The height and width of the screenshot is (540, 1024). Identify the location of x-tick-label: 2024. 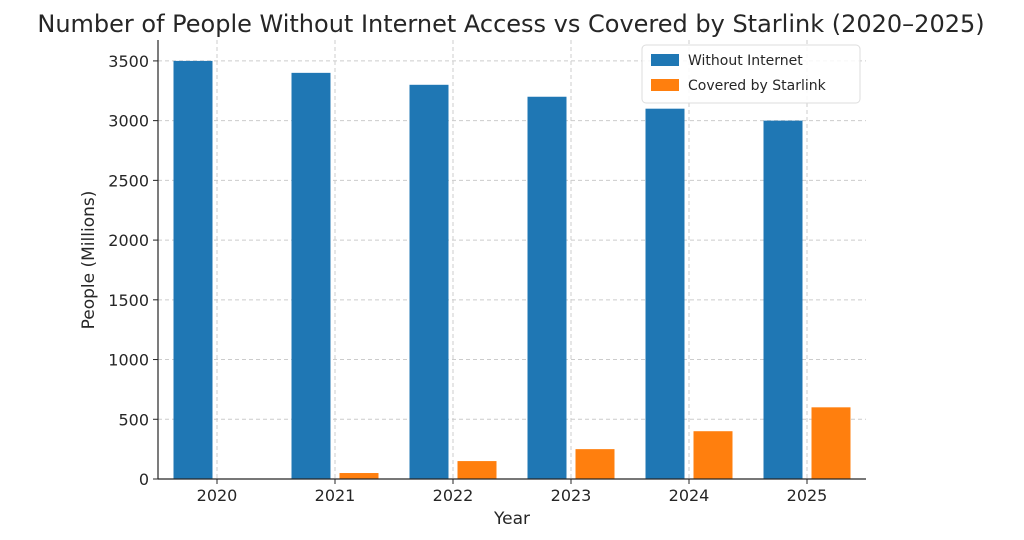
(689, 495).